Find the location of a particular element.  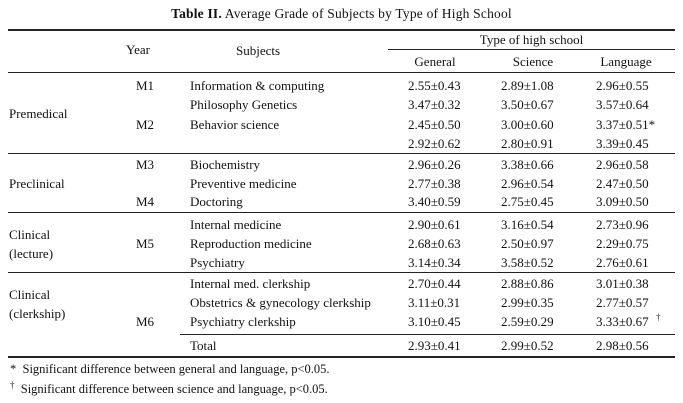

header-language: Language is located at coordinates (626, 61).